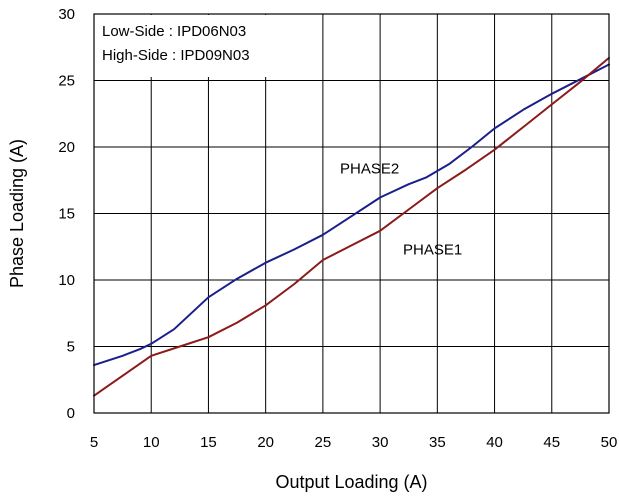 Image resolution: width=619 pixels, height=500 pixels. I want to click on x-tick-label: 30, so click(380, 442).